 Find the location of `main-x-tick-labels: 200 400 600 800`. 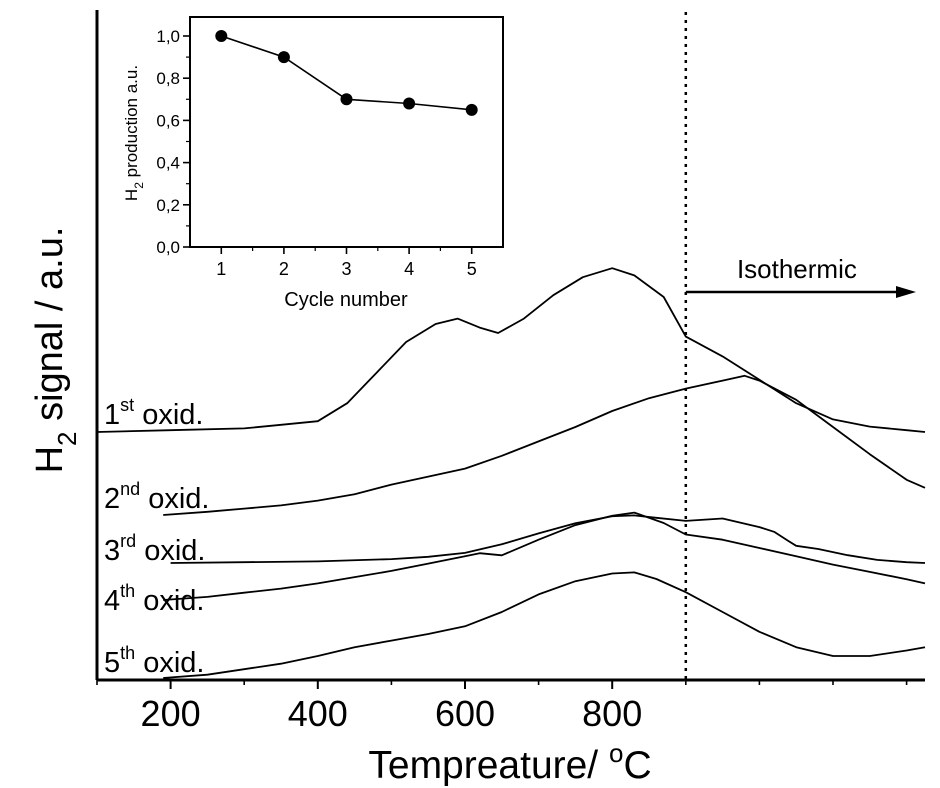

main-x-tick-labels: 200 400 600 800 is located at coordinates (392, 713).